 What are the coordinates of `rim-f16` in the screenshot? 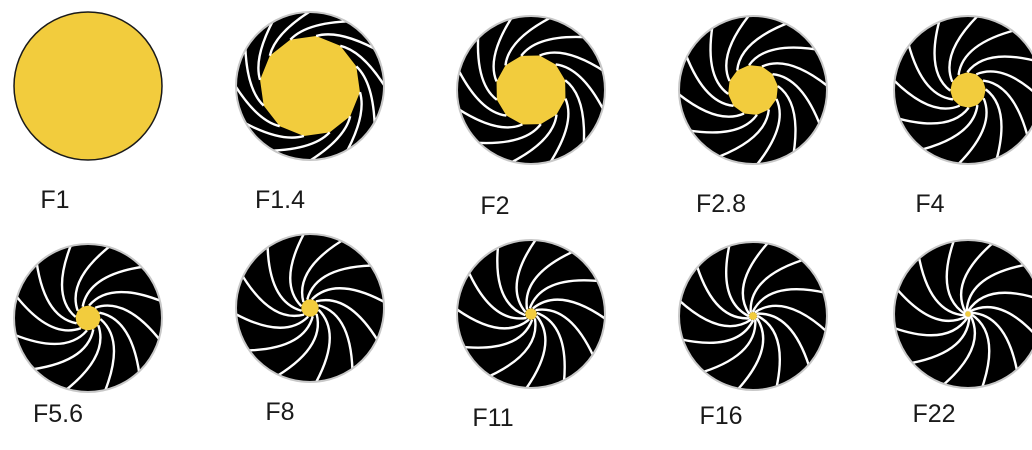 It's located at (753, 316).